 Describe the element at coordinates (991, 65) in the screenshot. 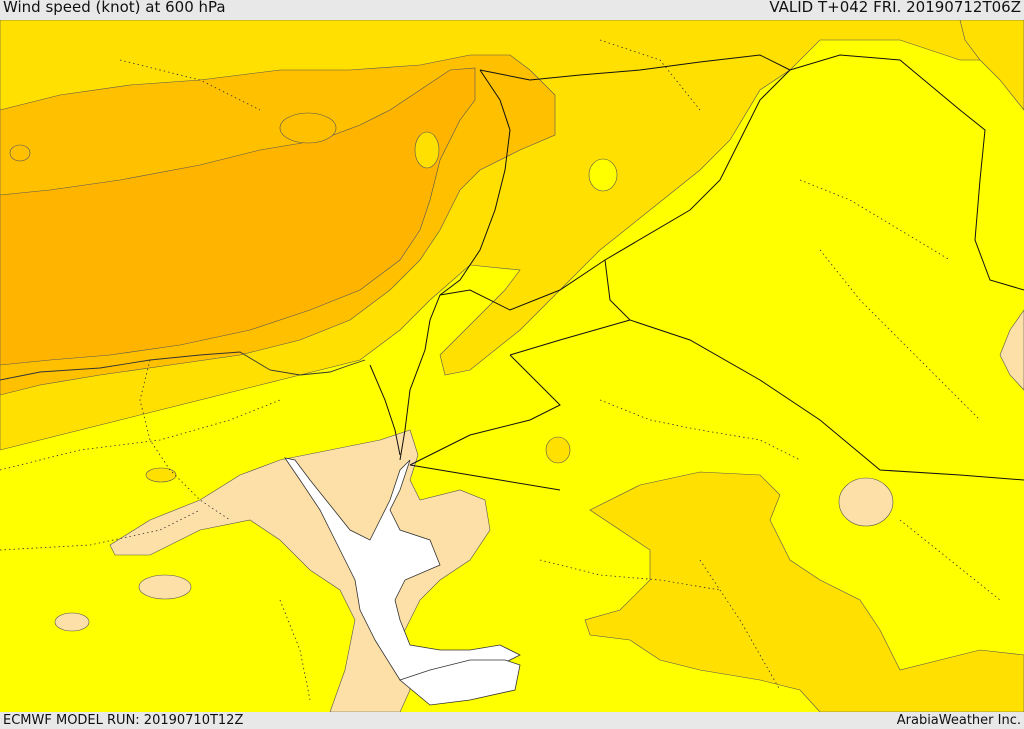

I see `wind-band-ne-corner` at that location.